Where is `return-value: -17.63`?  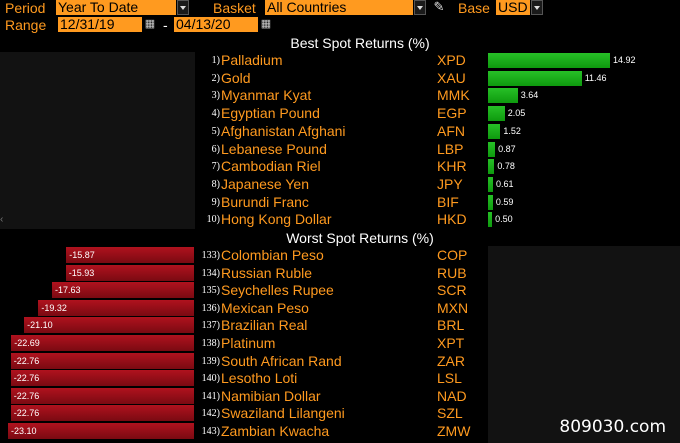 return-value: -17.63 is located at coordinates (68, 290).